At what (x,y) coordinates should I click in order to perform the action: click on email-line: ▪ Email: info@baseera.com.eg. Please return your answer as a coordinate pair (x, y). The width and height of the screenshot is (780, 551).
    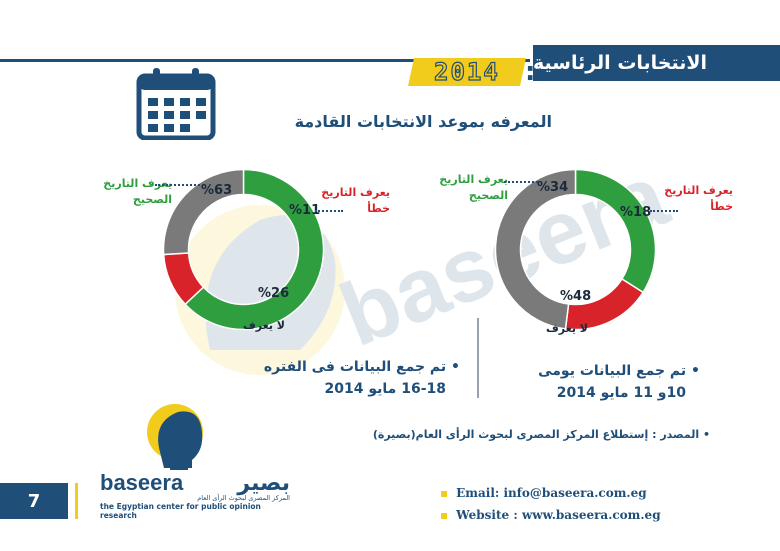
    Looking at the image, I should click on (543, 493).